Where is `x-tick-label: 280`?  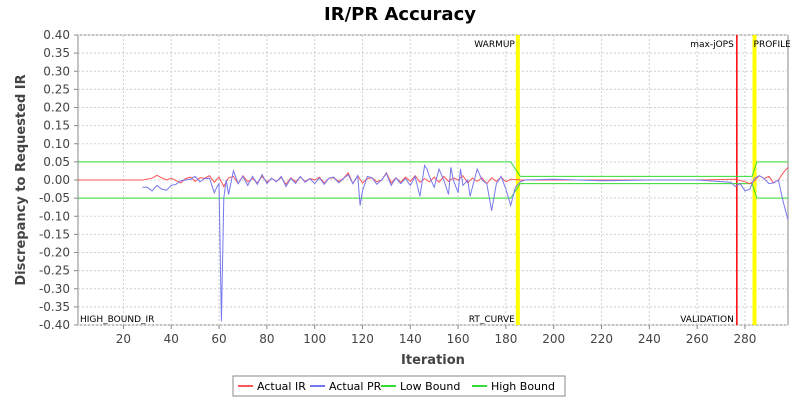
x-tick-label: 280 is located at coordinates (745, 339).